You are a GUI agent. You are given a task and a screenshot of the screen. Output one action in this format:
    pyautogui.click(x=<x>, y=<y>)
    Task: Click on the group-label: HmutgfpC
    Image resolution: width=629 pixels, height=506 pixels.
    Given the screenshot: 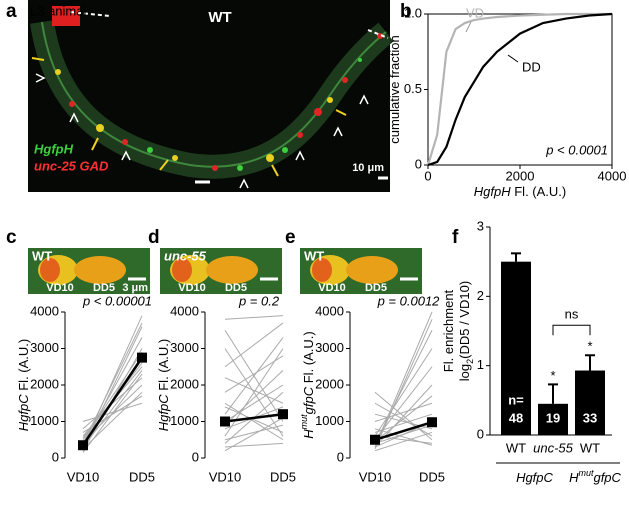 What is the action you would take?
    pyautogui.click(x=595, y=476)
    